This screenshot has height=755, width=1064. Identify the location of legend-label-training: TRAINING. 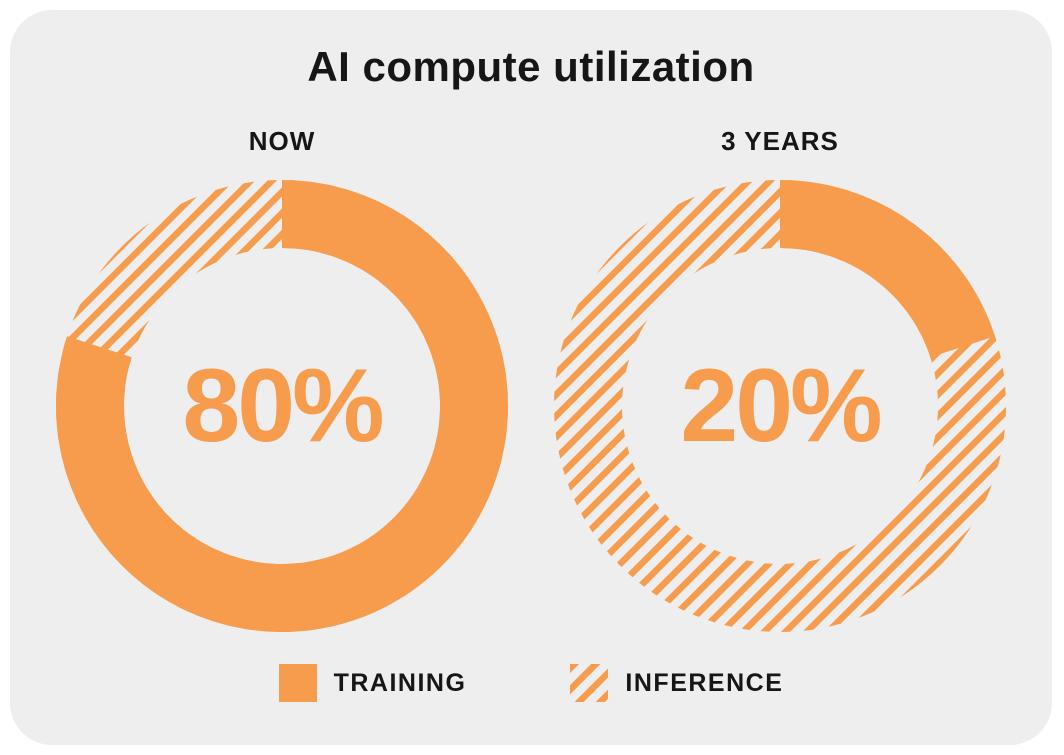
(400, 682).